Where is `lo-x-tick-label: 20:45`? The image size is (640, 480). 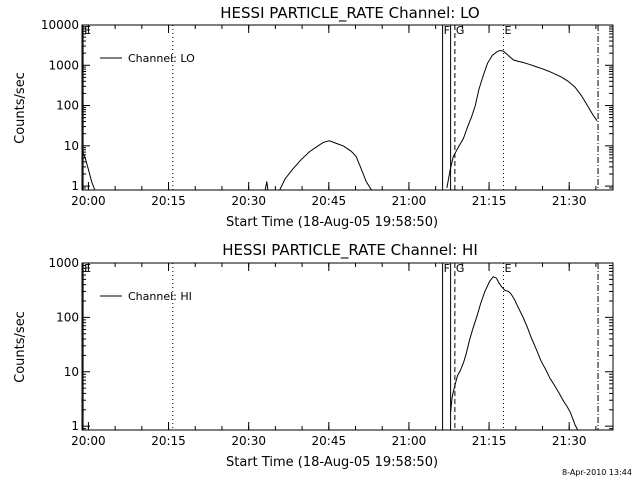 lo-x-tick-label: 20:45 is located at coordinates (329, 201).